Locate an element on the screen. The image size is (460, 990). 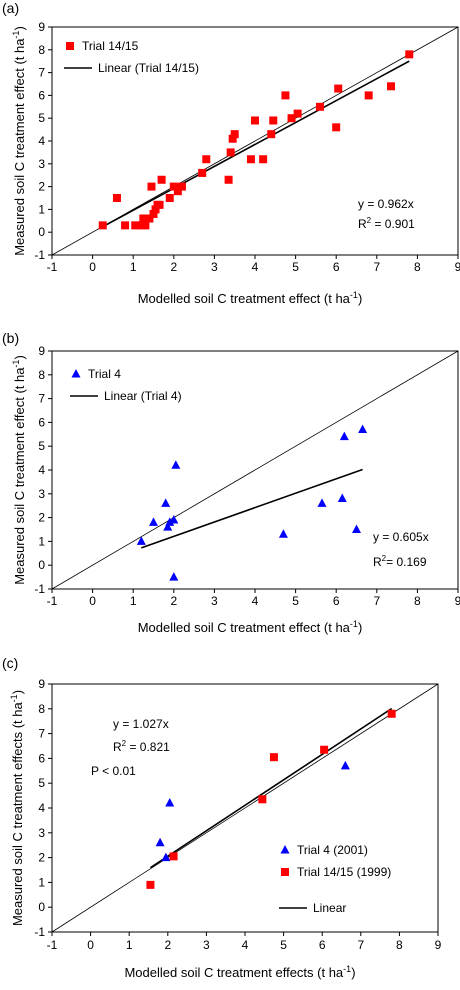
y-tick-label-2: 3 is located at coordinates (41, 833).